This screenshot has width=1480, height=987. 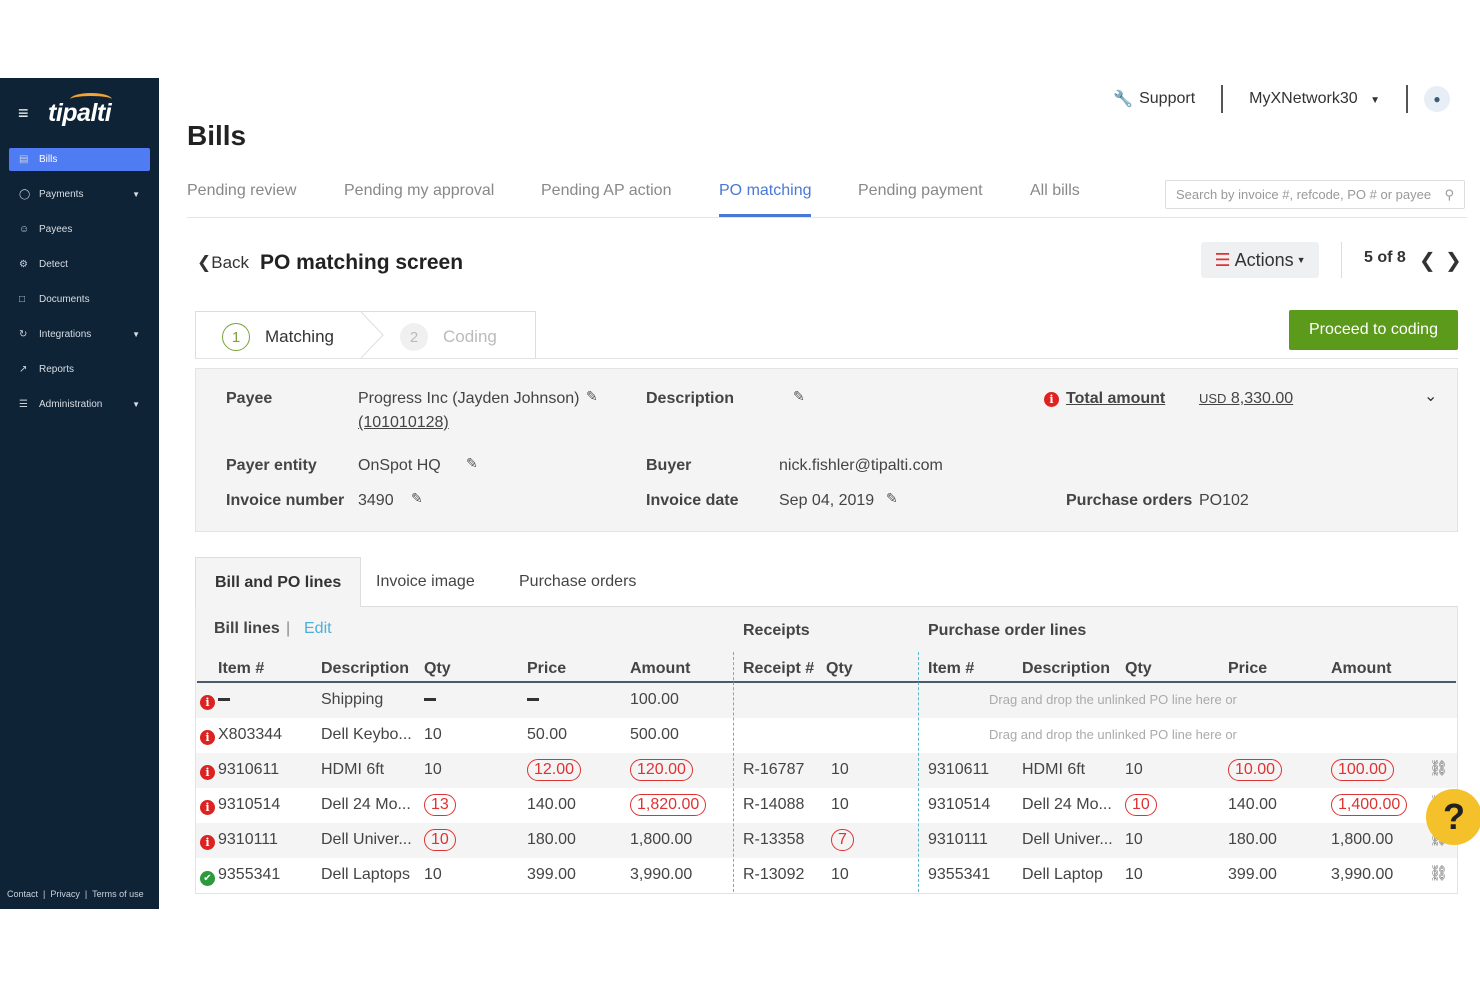 I want to click on price-cell: 140.00, so click(x=551, y=804).